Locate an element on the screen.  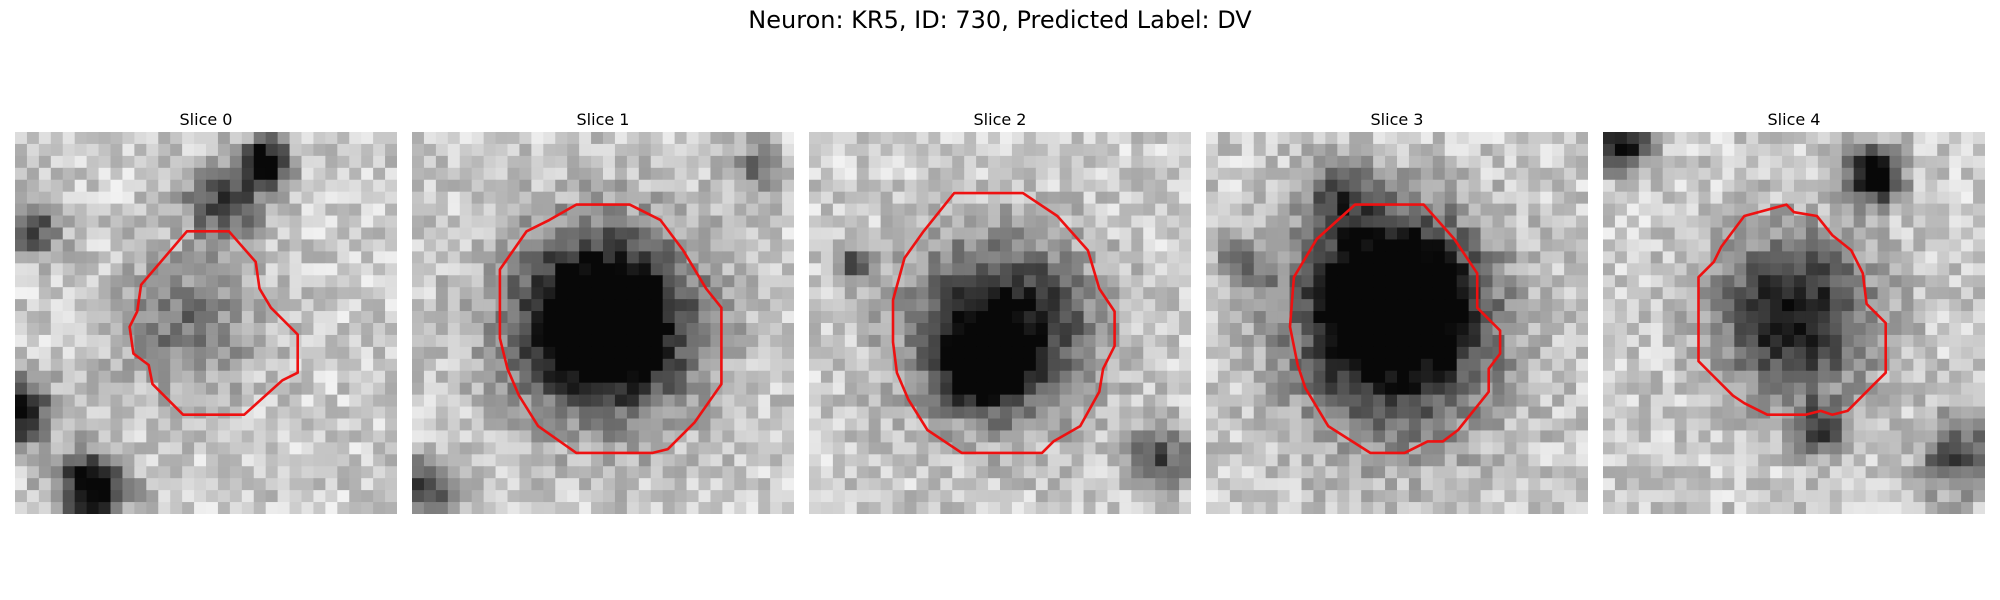
slice-panel-4: Slice 4 is located at coordinates (1794, 311).